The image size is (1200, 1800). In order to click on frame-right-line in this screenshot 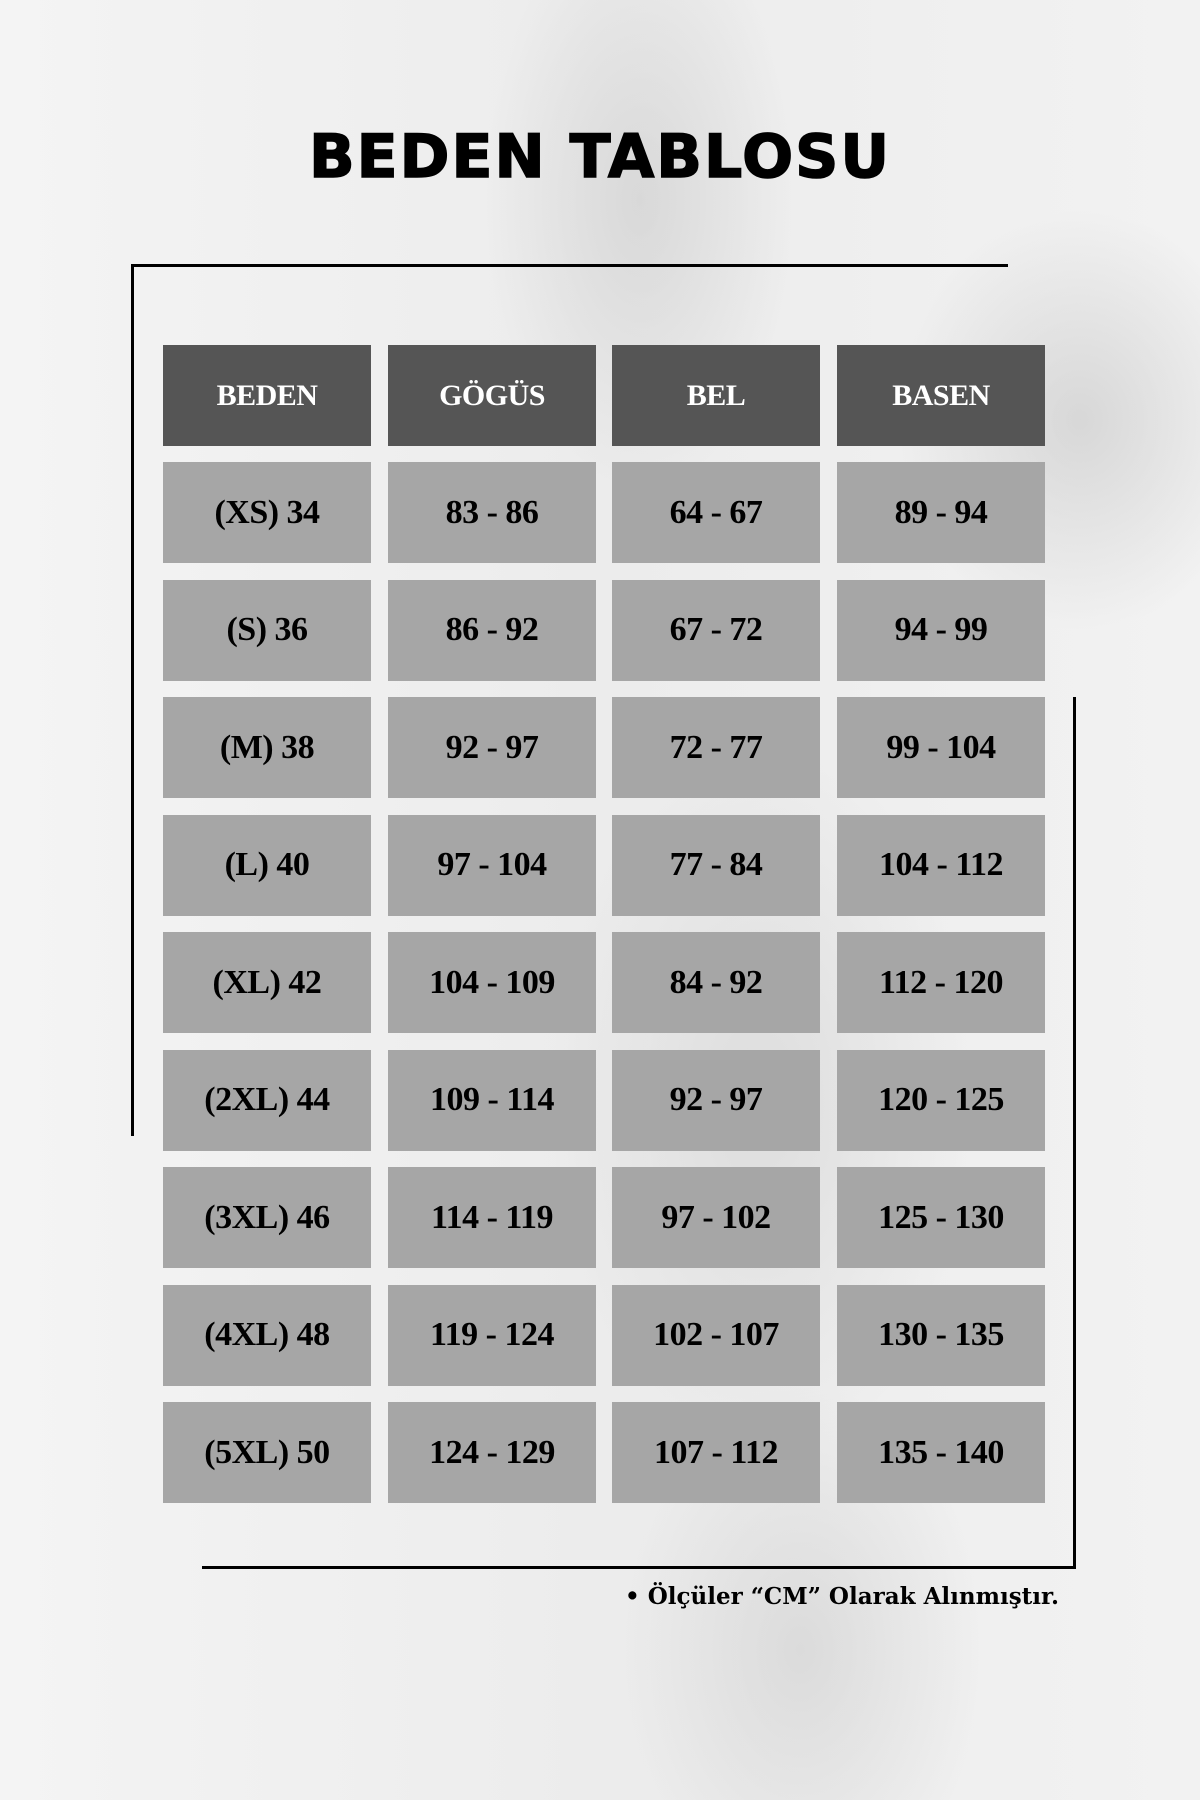, I will do `click(1074, 1133)`.